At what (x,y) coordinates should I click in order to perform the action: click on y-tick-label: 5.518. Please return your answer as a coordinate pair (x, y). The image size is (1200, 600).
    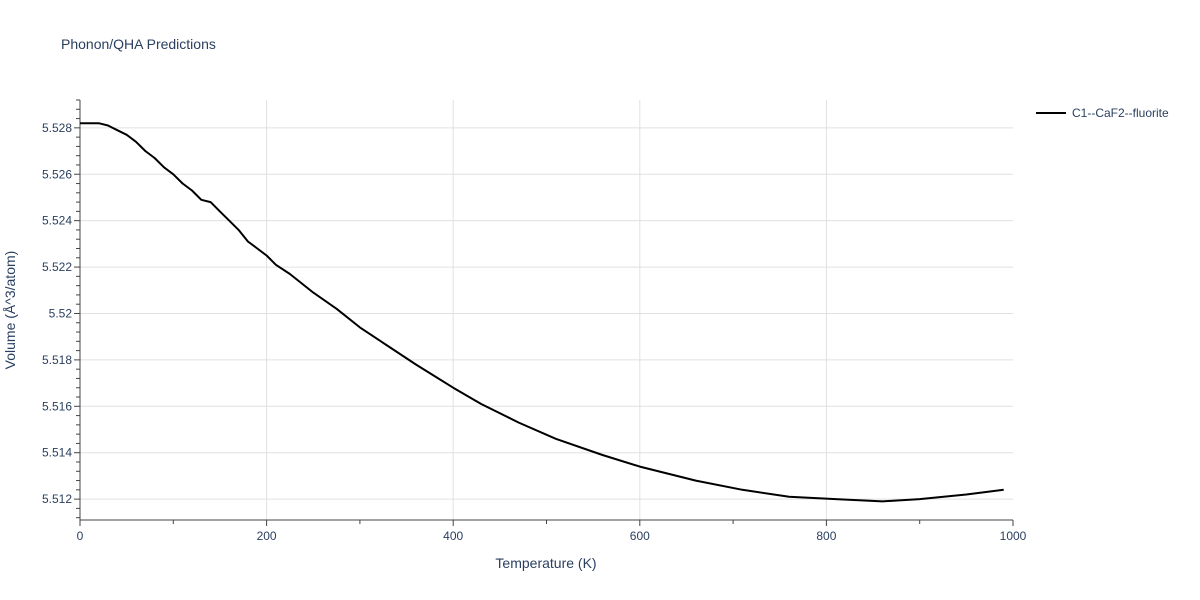
    Looking at the image, I should click on (57, 360).